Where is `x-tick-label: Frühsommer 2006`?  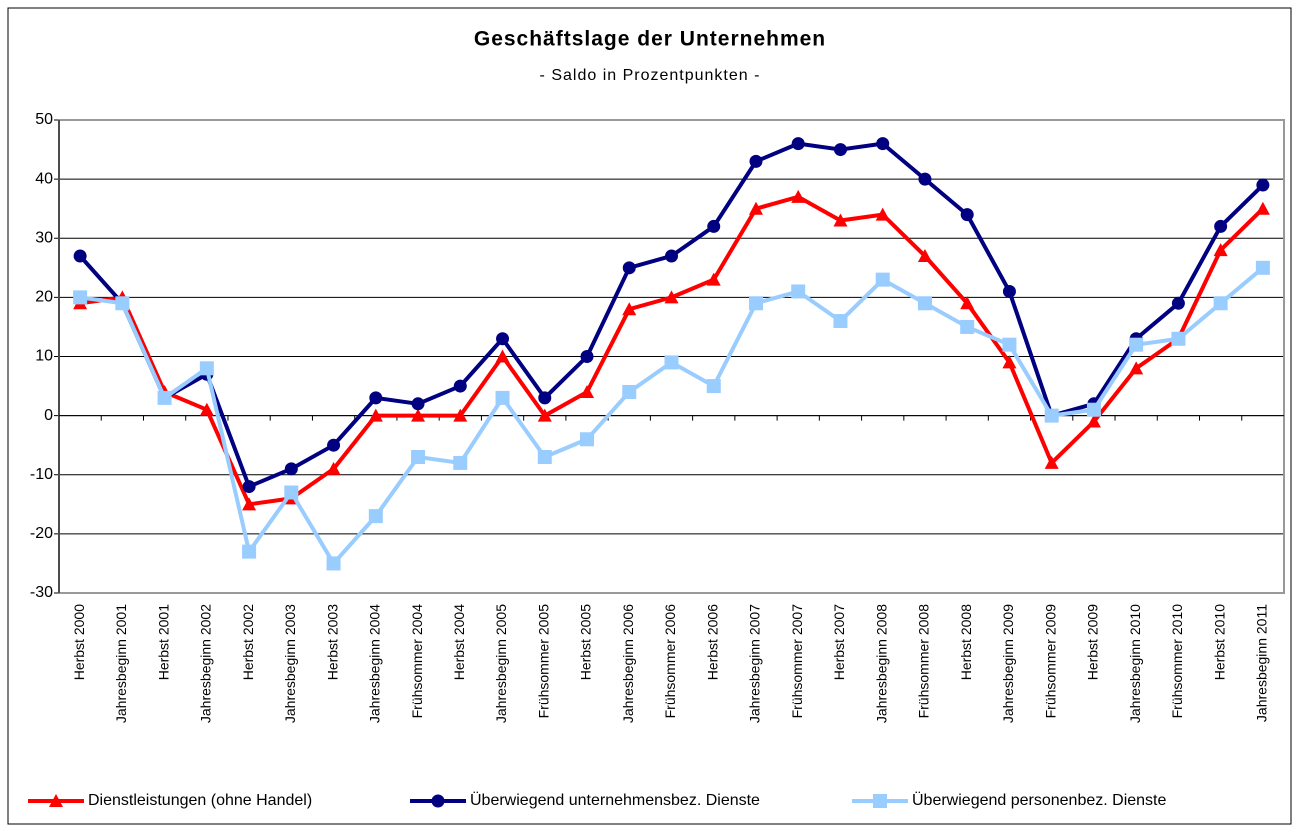
x-tick-label: Frühsommer 2006 is located at coordinates (670, 661).